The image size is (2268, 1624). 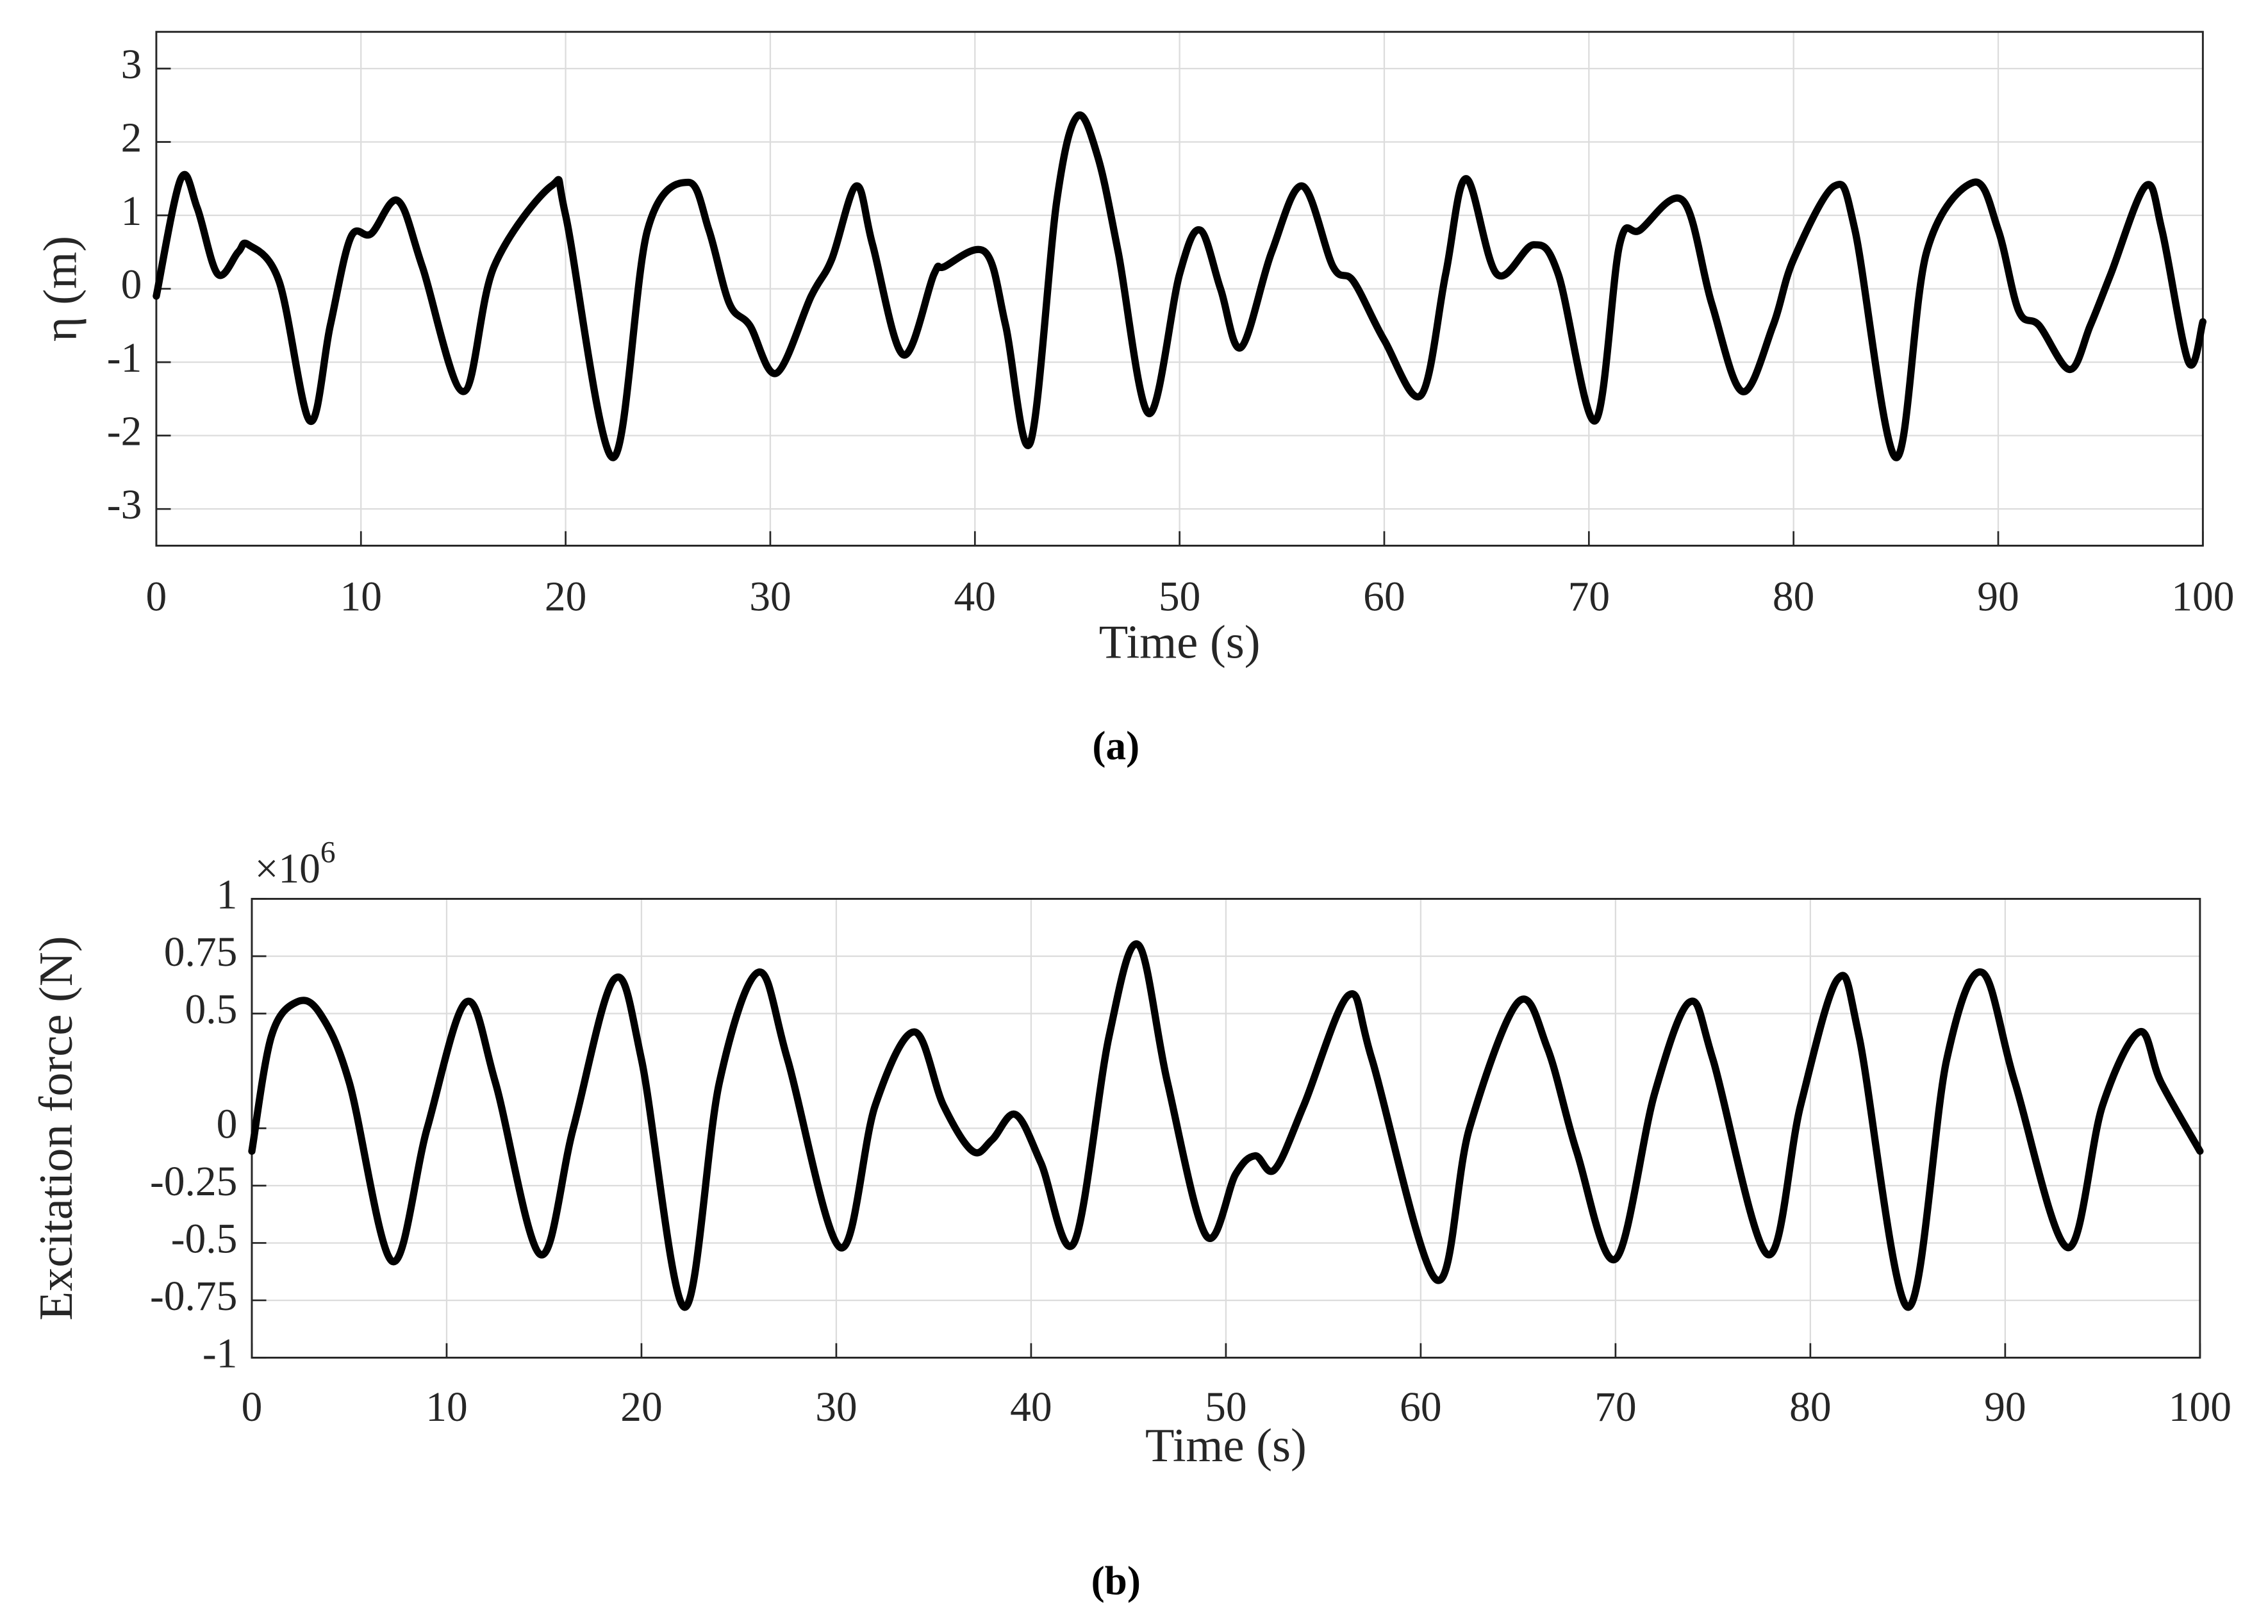 I want to click on multiplier-base: ×10, so click(x=287, y=869).